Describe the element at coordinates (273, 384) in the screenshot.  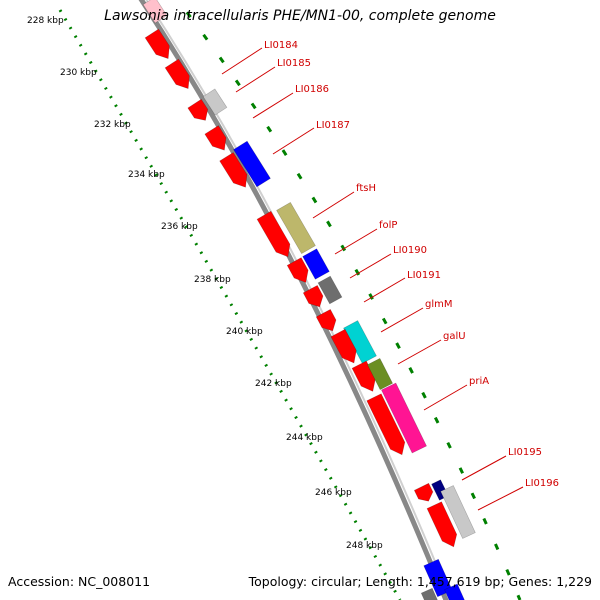
I see `tick-label: 242 kbp` at that location.